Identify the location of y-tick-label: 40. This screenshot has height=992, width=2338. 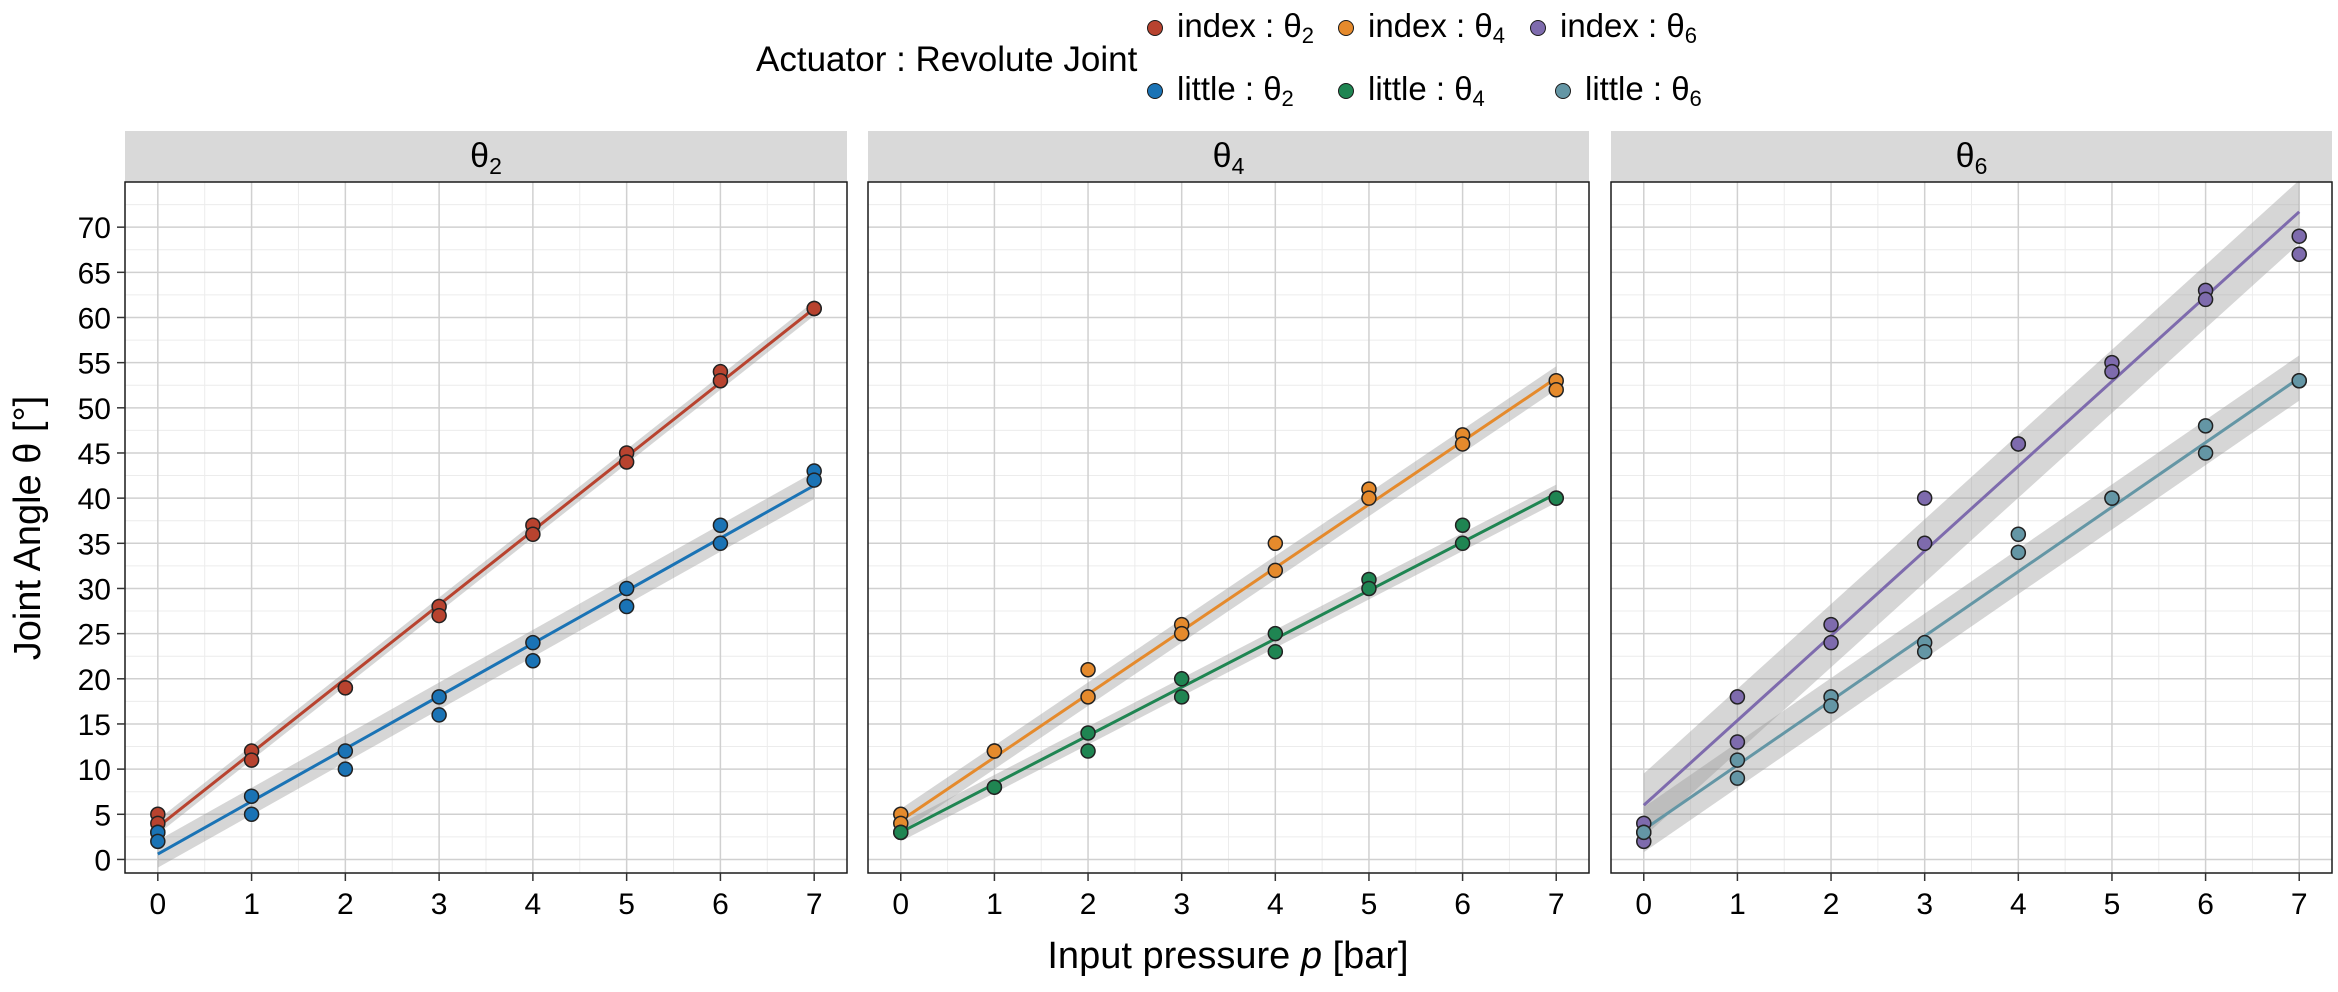
(94, 499).